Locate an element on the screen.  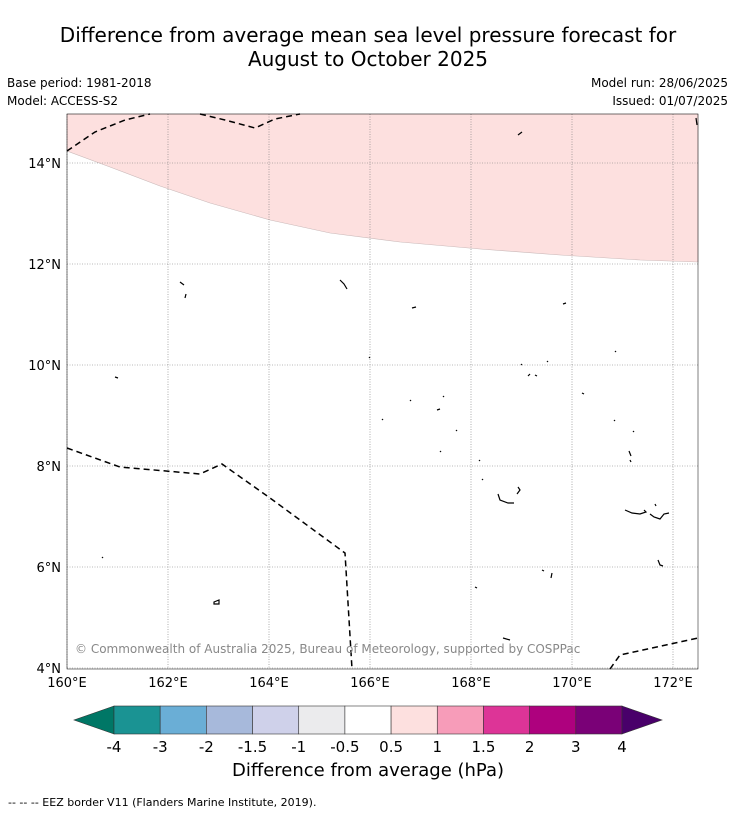
colorbar-tick-label: 2 is located at coordinates (530, 747).